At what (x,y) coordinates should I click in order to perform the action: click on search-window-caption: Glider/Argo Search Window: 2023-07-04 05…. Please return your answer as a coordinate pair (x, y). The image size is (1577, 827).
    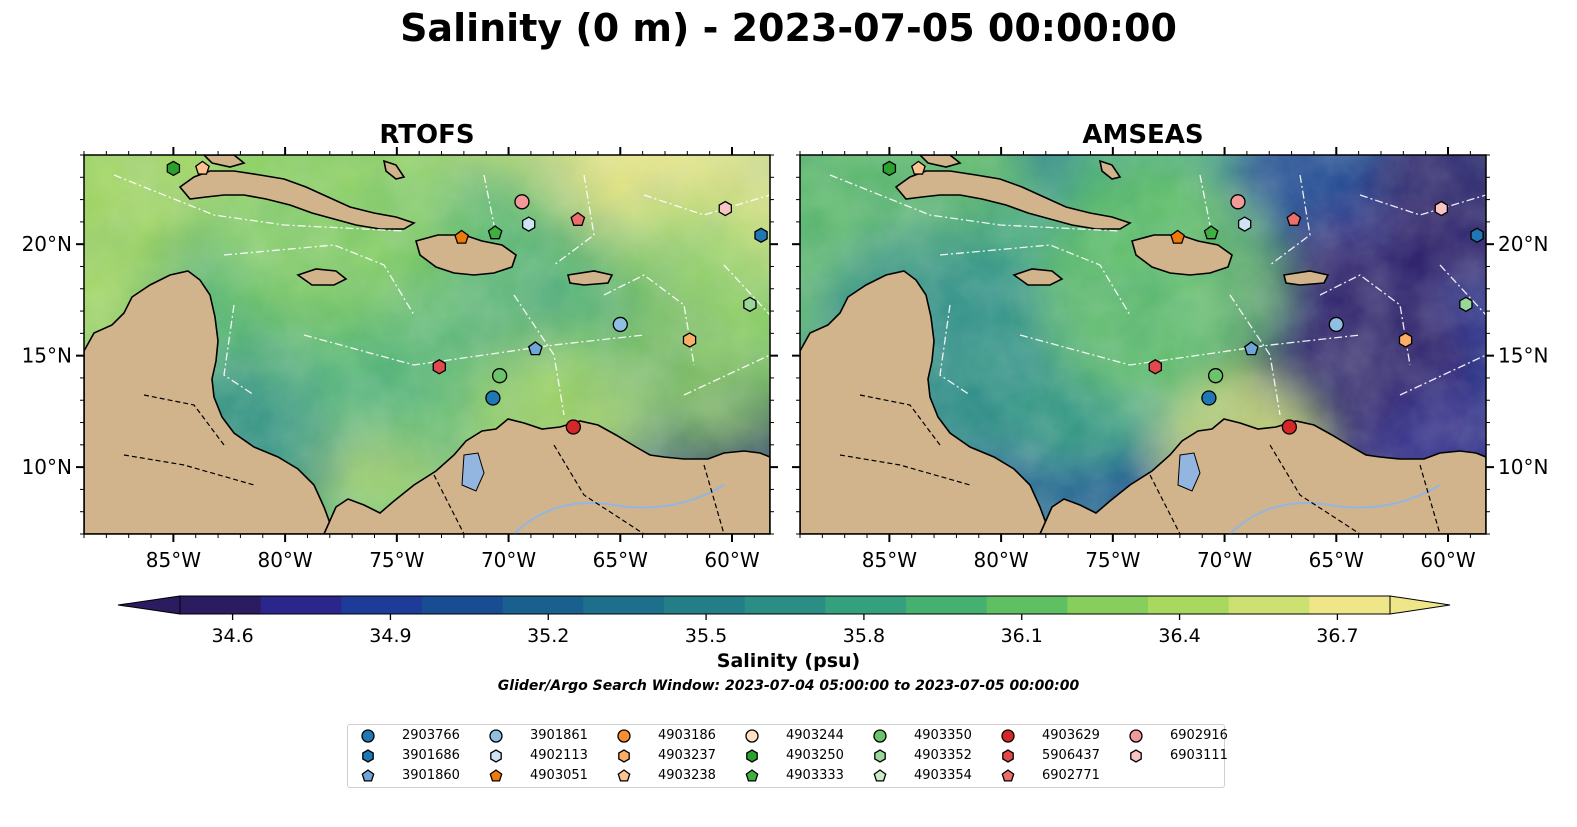
    Looking at the image, I should click on (788, 686).